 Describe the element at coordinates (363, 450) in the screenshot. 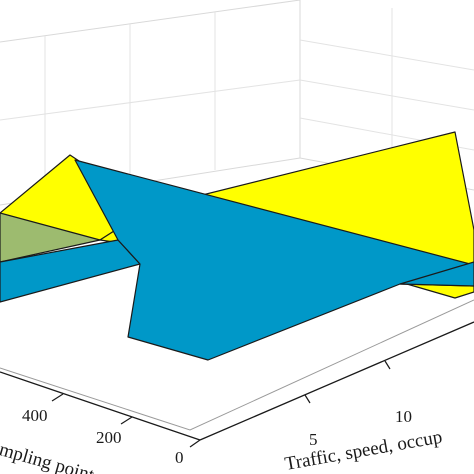

I see `x-axis-label: Traffic, speed, occup` at that location.